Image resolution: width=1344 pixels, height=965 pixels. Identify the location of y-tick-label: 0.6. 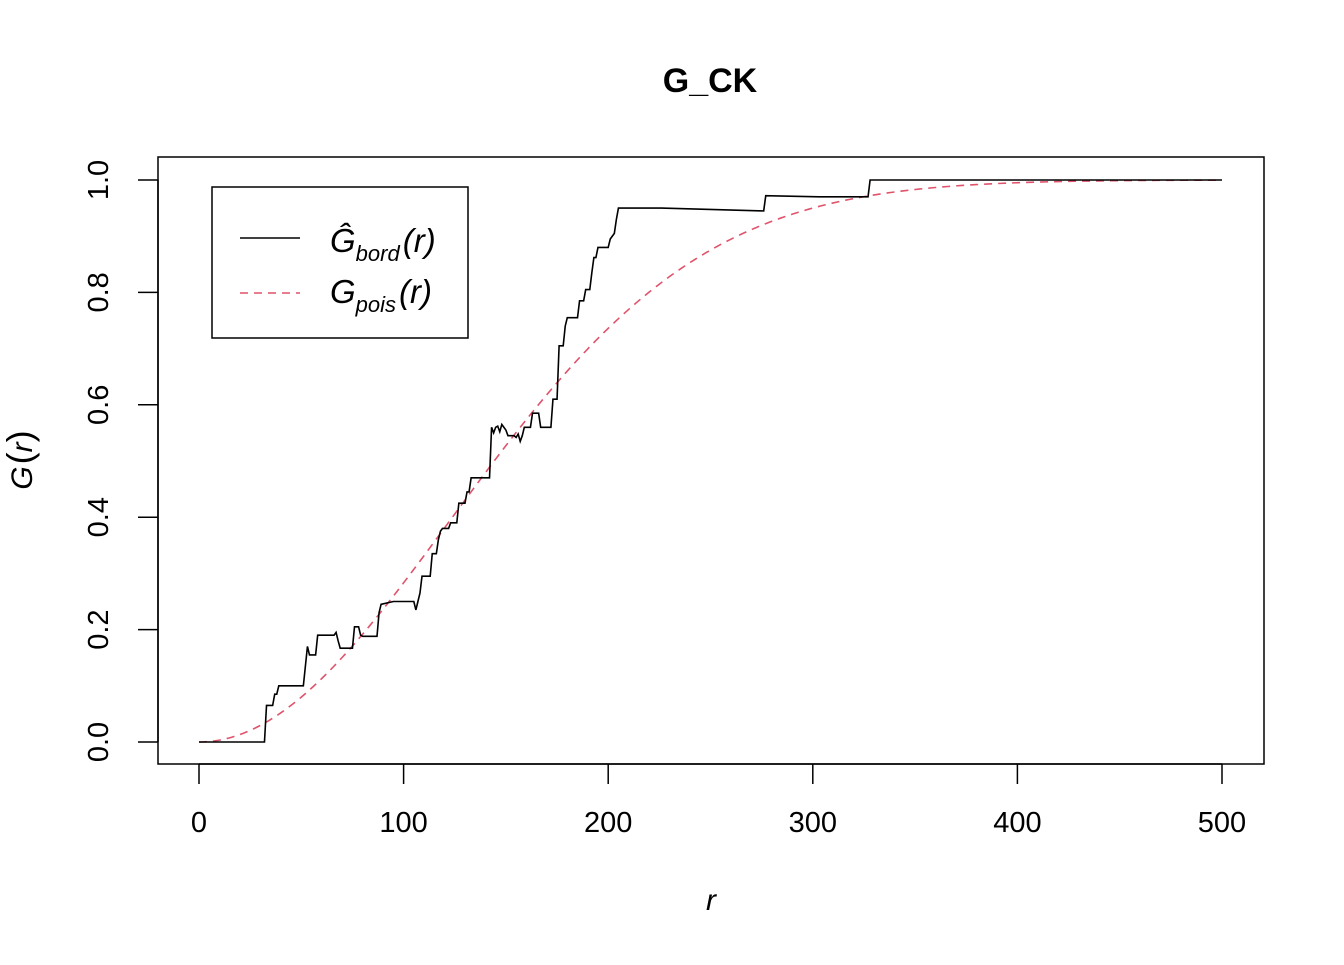
(99, 405).